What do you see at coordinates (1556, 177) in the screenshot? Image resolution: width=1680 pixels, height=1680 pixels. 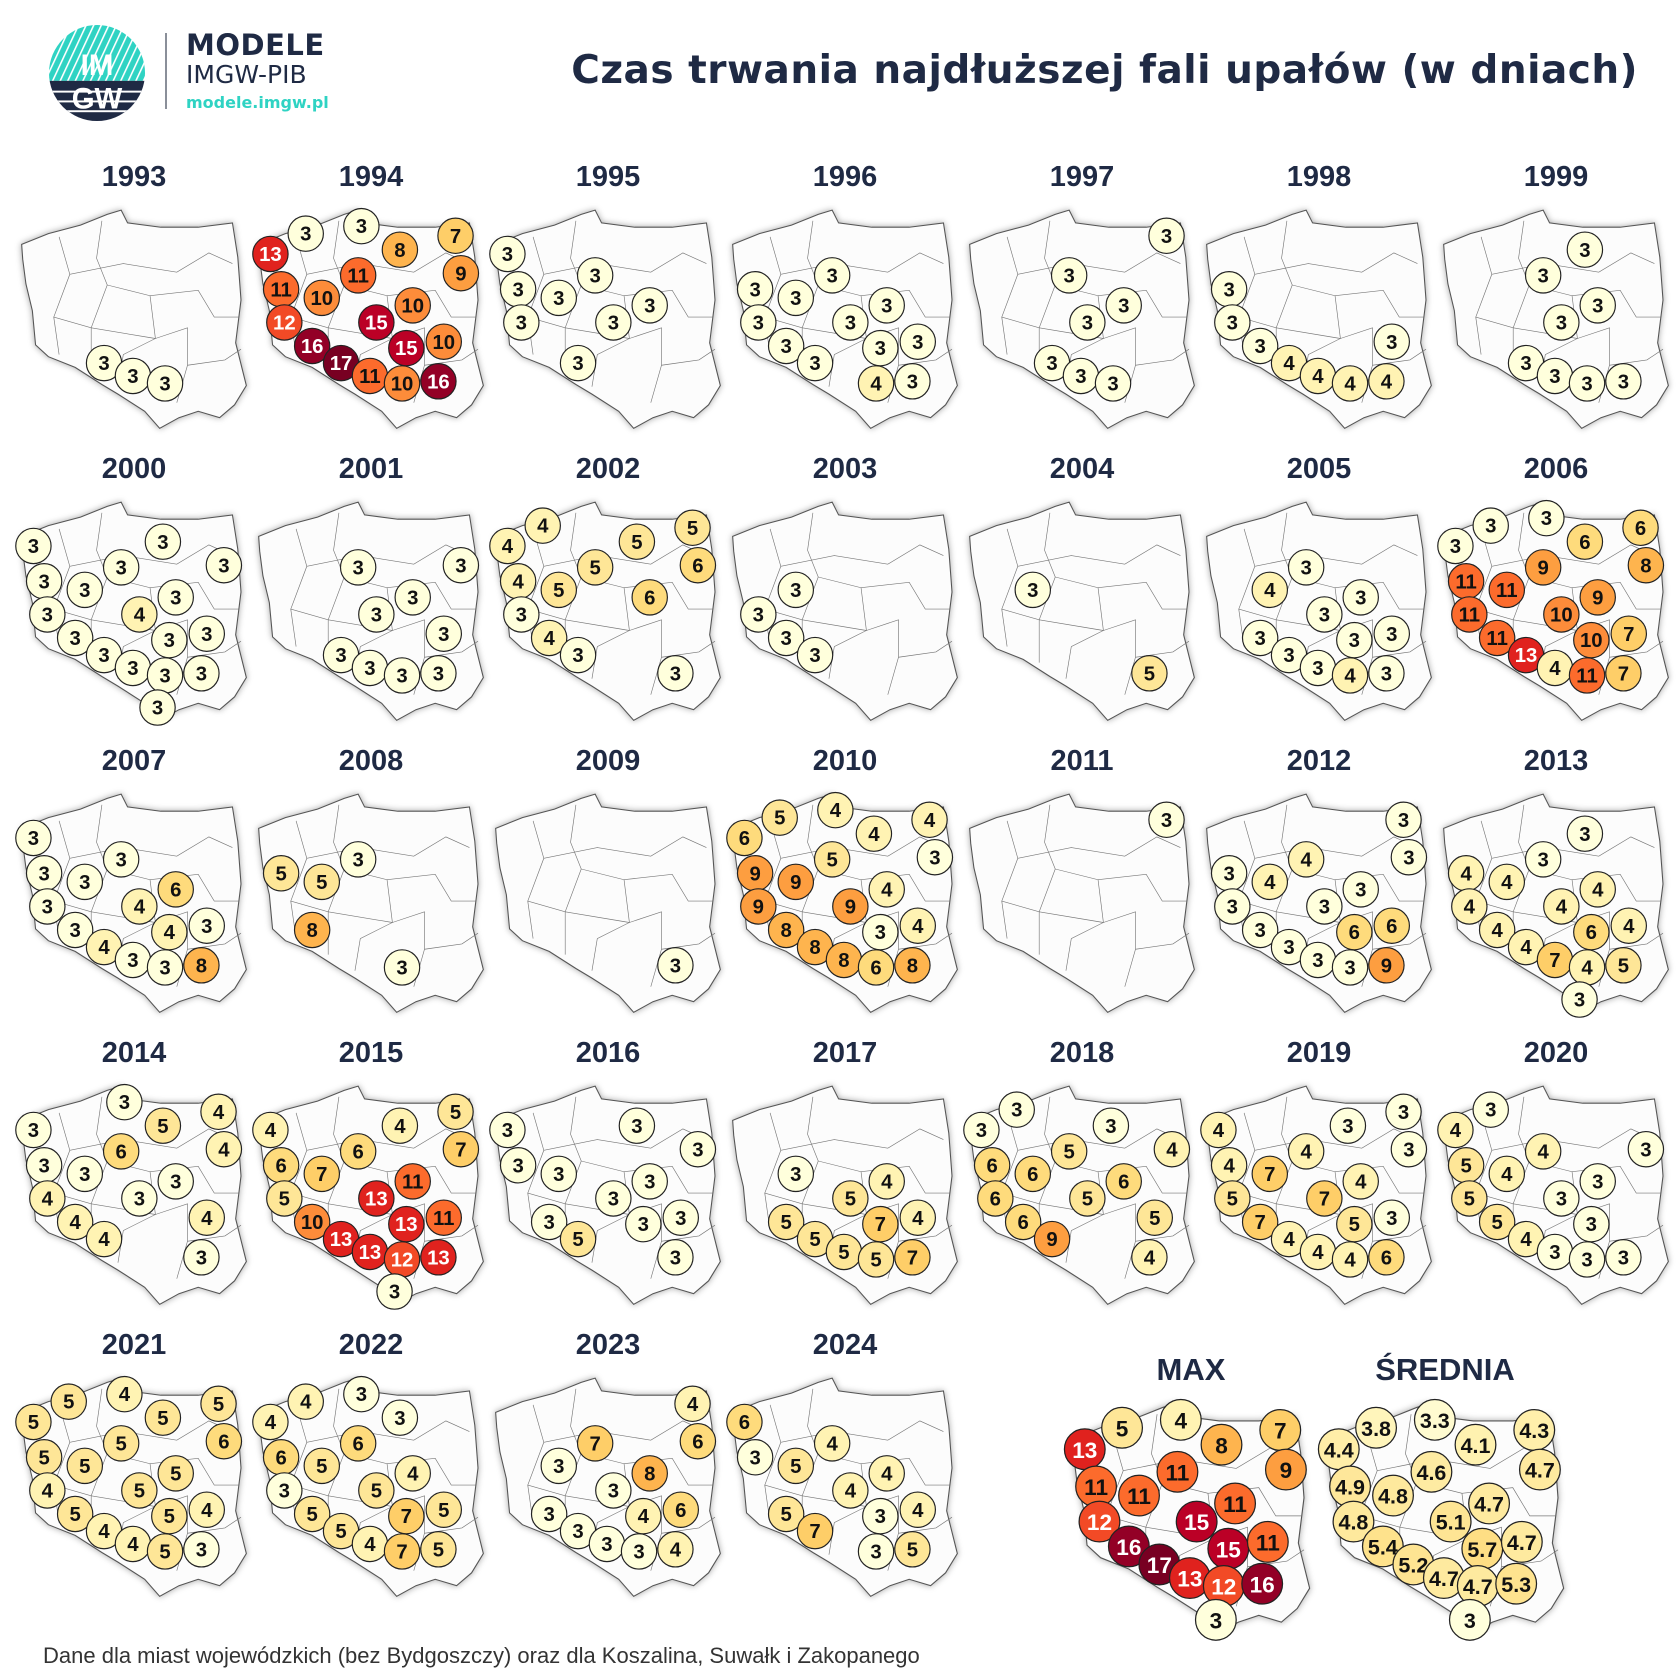 I see `year-title: 1999` at bounding box center [1556, 177].